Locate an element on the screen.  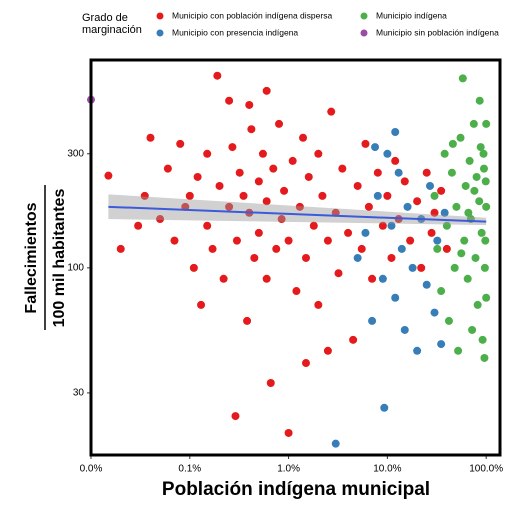
x-tick-label: 100.0% is located at coordinates (486, 469).